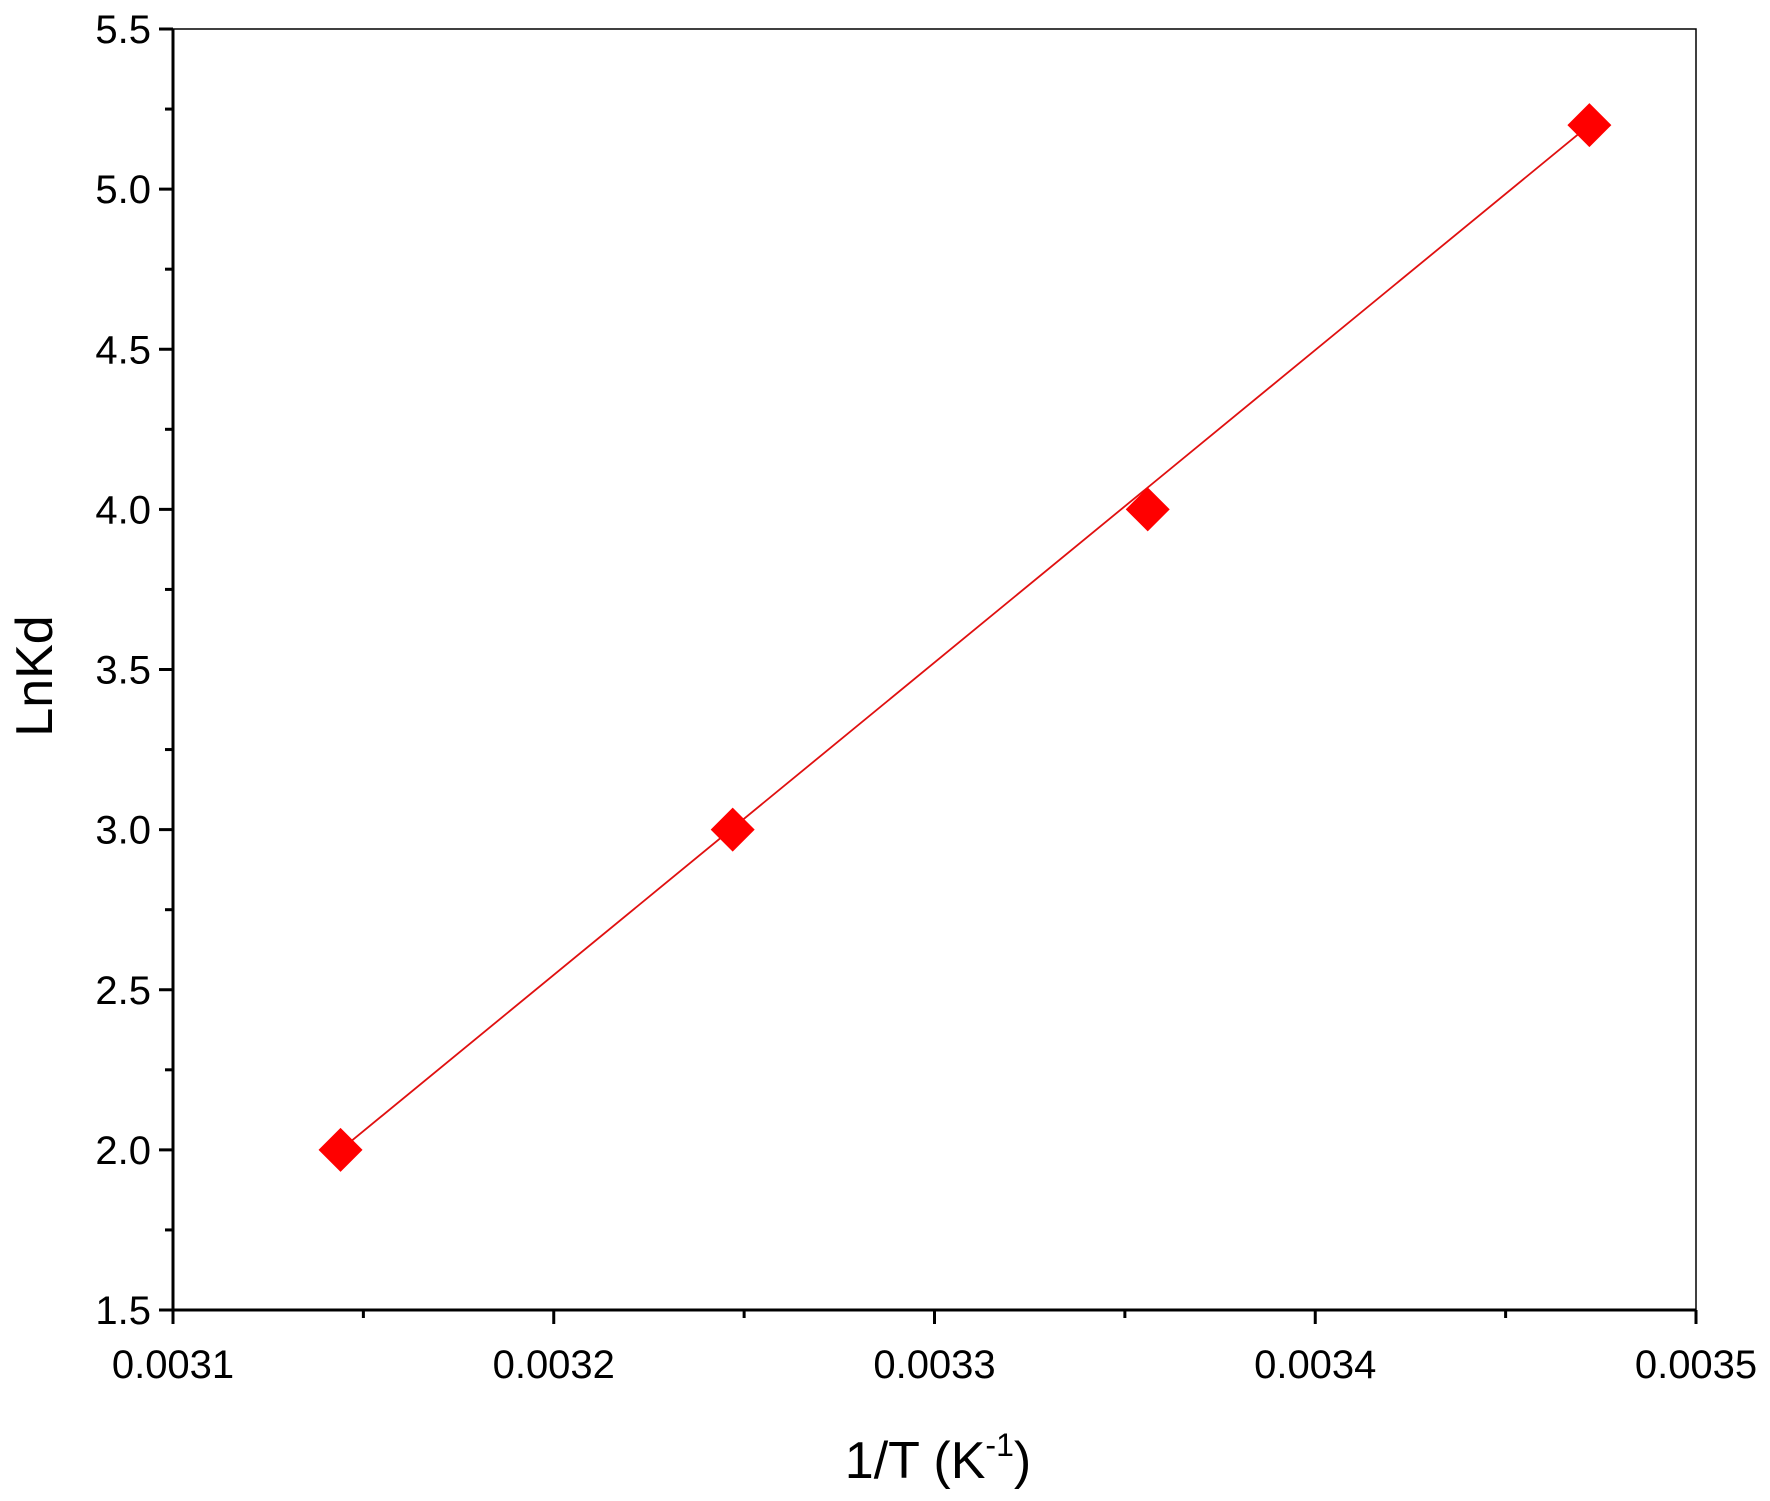 This screenshot has width=1770, height=1501. Describe the element at coordinates (554, 1365) in the screenshot. I see `x-tick-label: 0.0032` at that location.